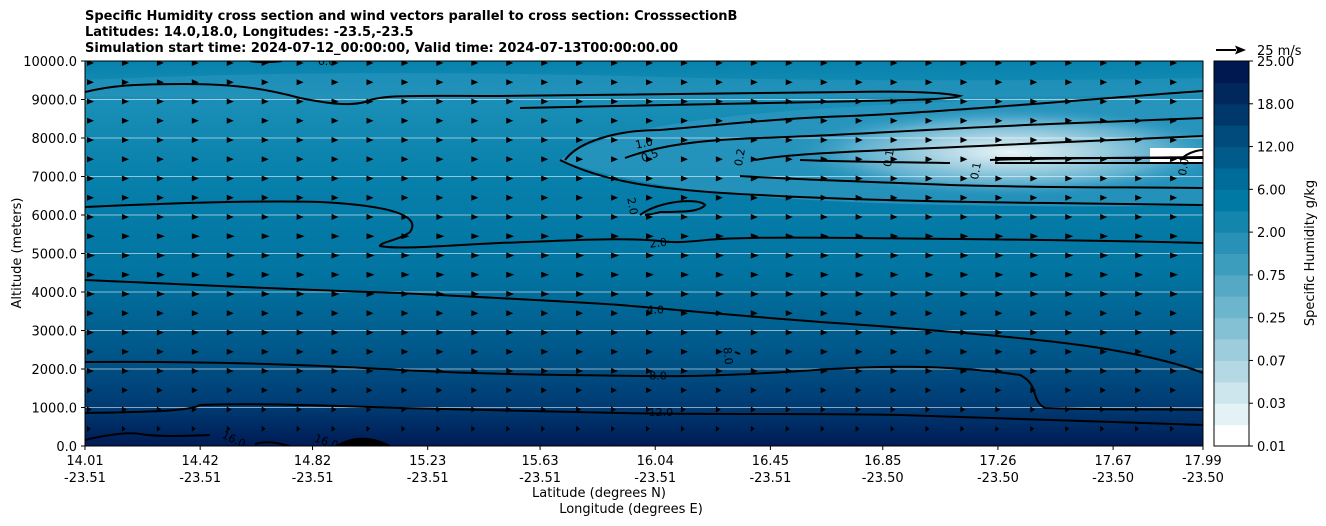  Describe the element at coordinates (524, 95) in the screenshot. I see `contour-upper` at that location.